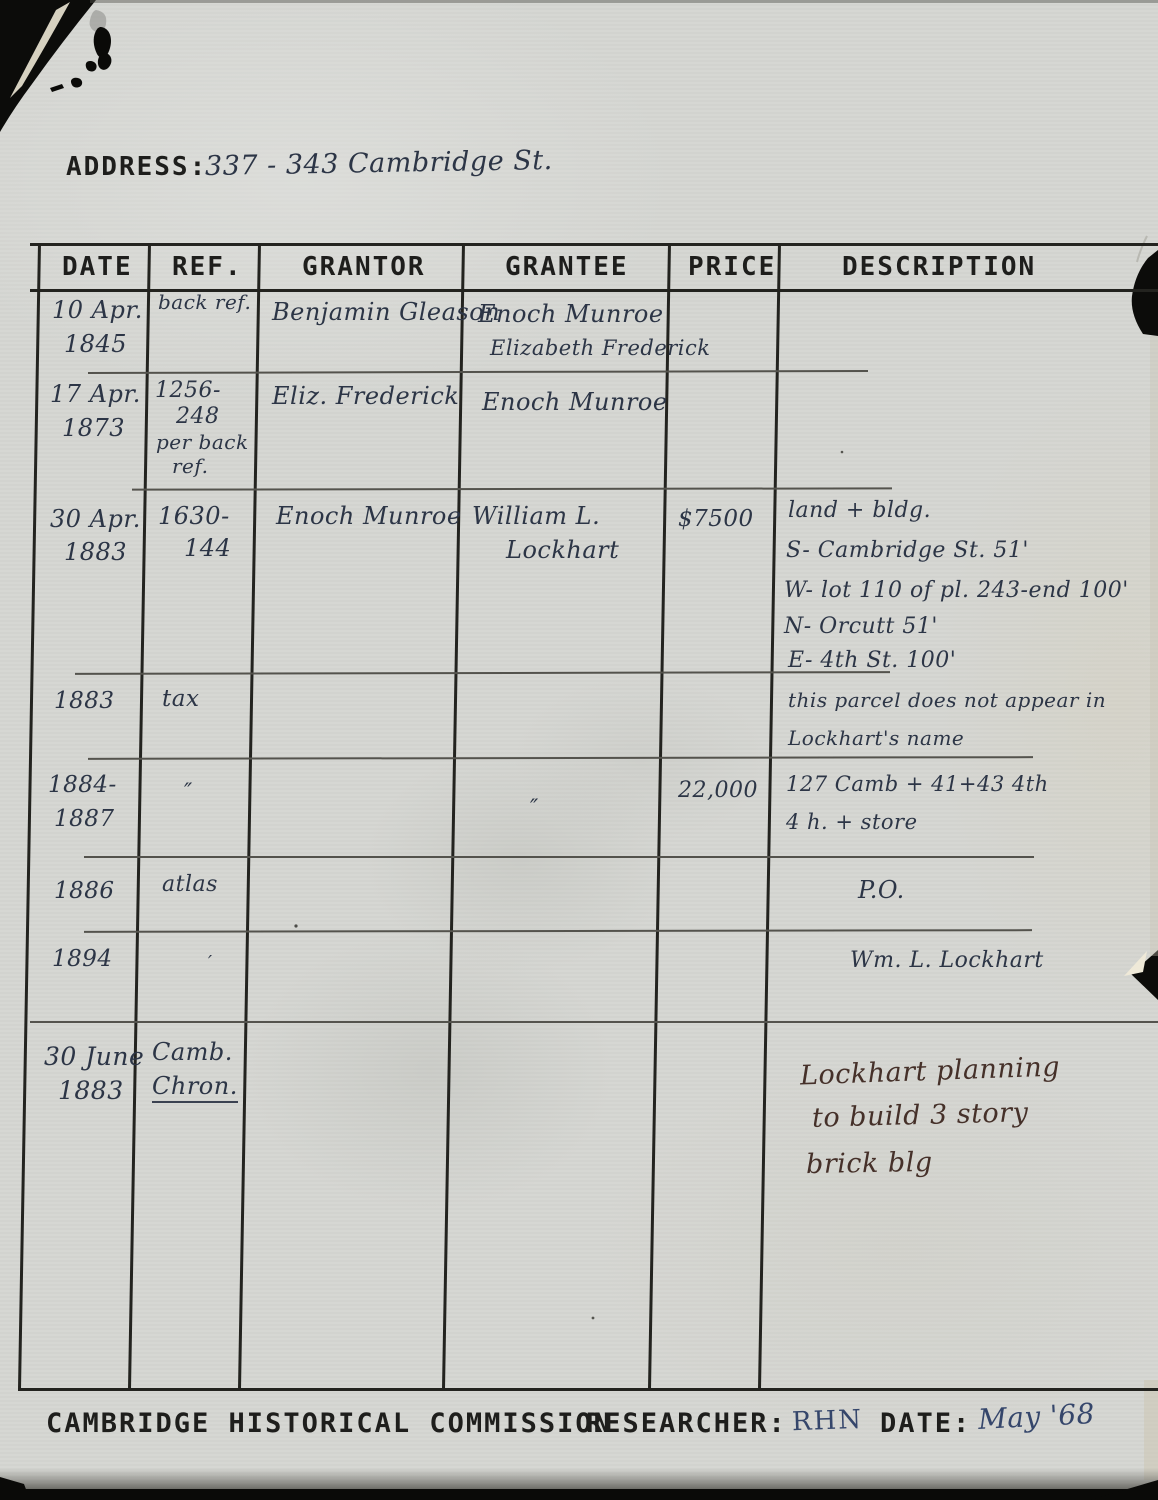 The width and height of the screenshot is (1158, 1500). I want to click on row3-desc-line5: E- 4th St. 100', so click(872, 660).